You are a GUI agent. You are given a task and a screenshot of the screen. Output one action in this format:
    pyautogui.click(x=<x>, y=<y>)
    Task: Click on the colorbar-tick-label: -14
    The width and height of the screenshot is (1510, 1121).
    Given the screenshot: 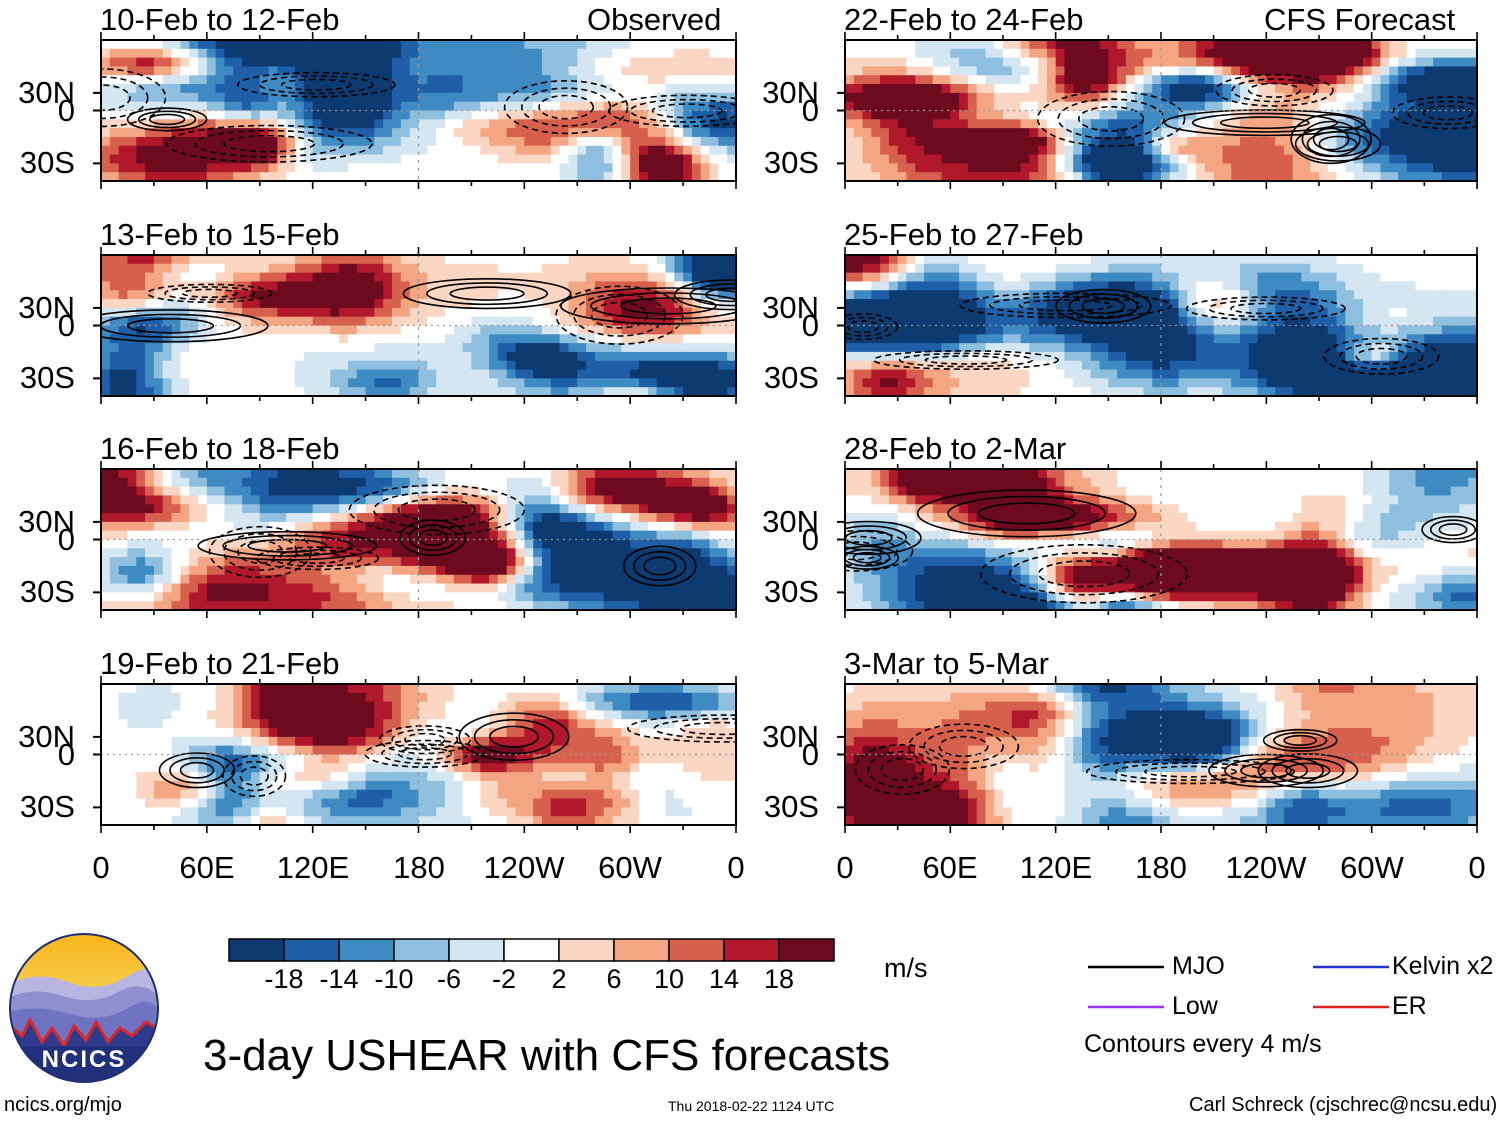 What is the action you would take?
    pyautogui.click(x=339, y=979)
    